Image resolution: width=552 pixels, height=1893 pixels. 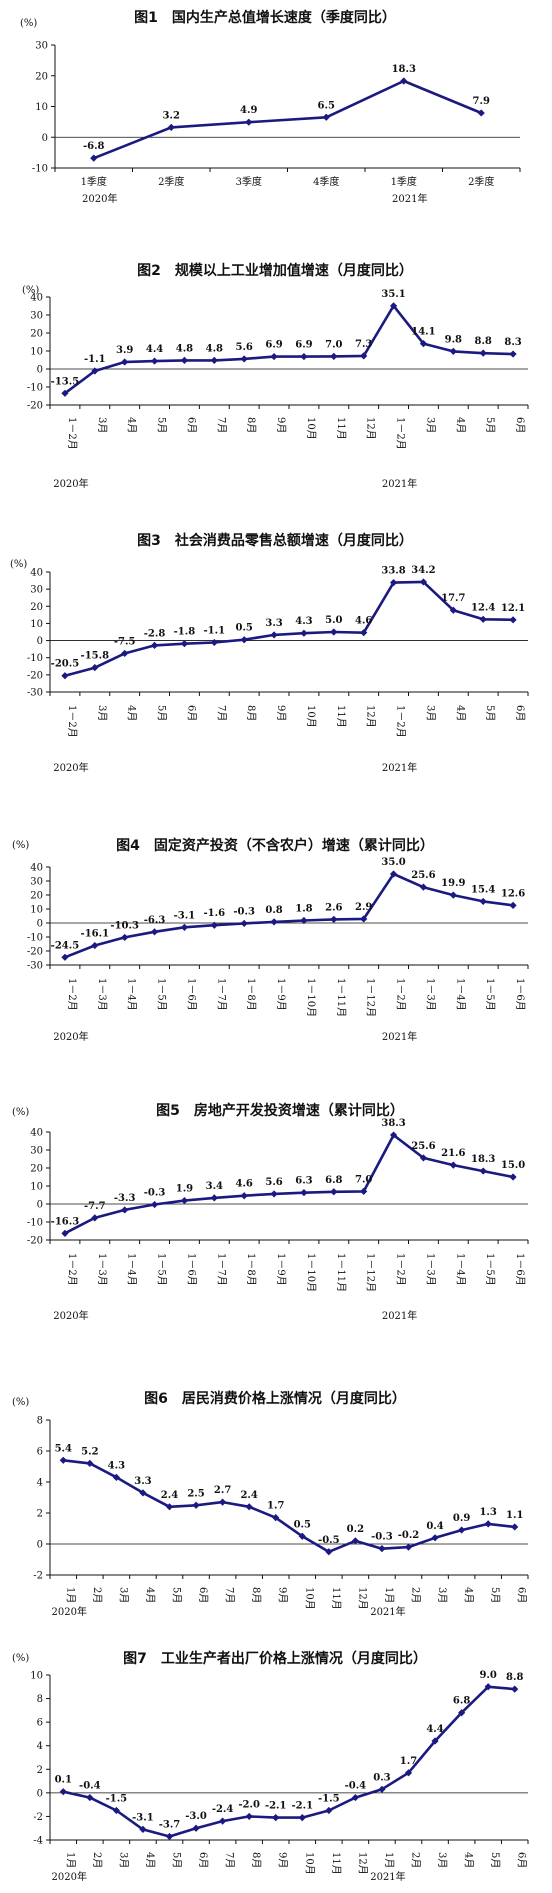 I want to click on data-label: 19.9, so click(x=453, y=883).